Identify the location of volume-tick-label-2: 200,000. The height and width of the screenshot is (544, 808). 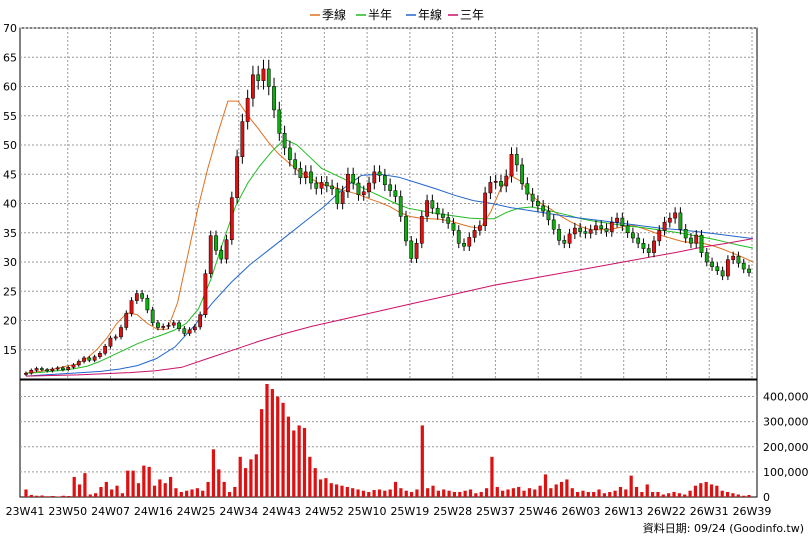
(785, 447).